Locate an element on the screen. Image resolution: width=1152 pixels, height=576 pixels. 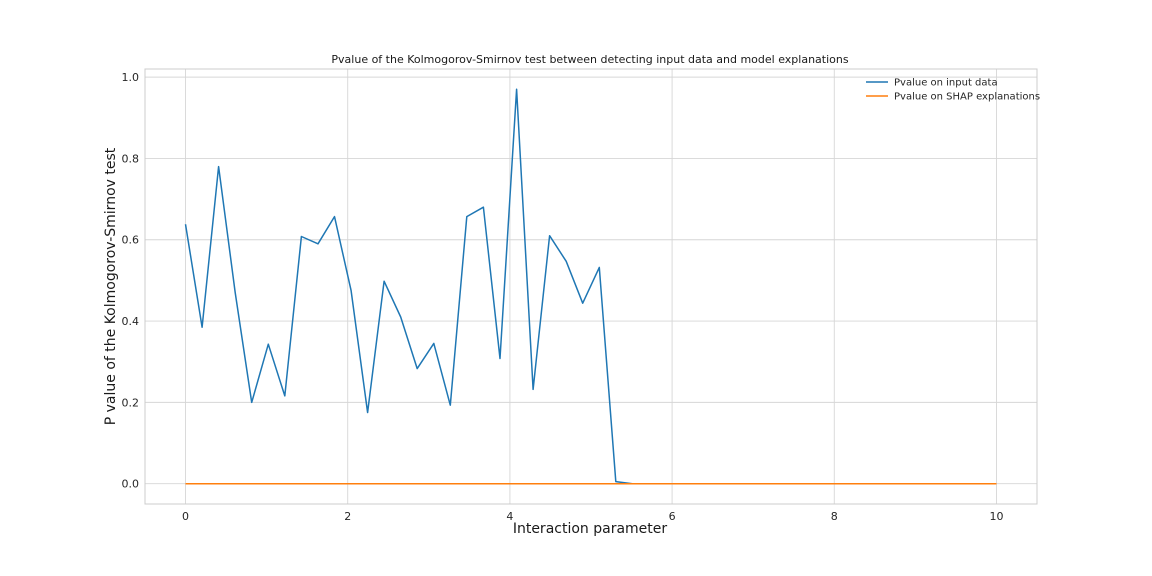
x-axis: 0 2 4 6 8 10 is located at coordinates (592, 516).